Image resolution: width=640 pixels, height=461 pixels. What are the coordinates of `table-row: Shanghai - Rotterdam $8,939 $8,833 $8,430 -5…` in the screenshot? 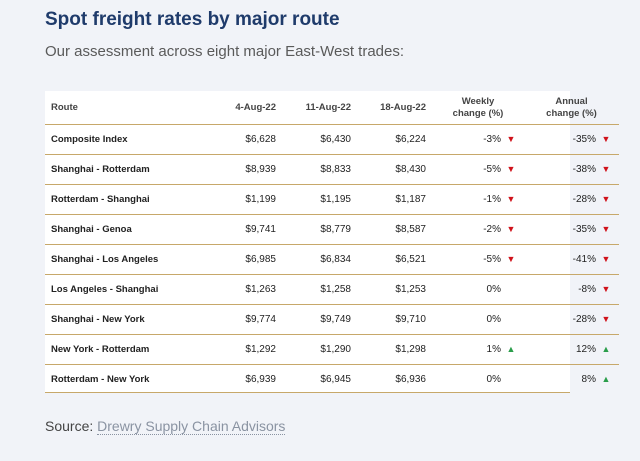 It's located at (332, 169).